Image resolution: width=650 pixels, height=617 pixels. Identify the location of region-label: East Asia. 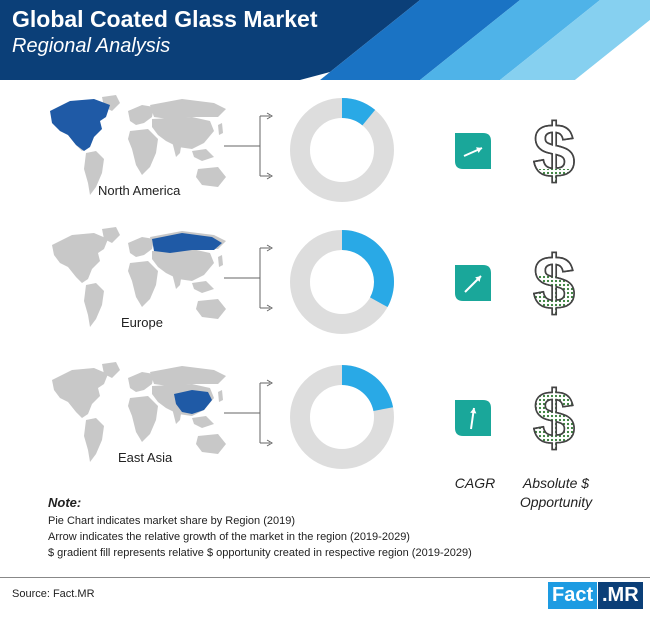
(145, 457).